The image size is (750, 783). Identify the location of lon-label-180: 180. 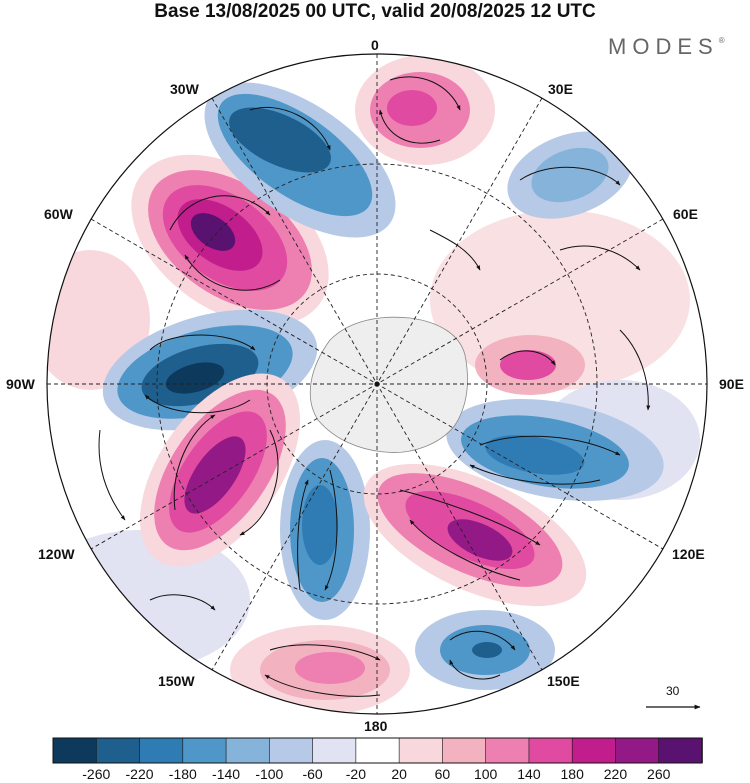
(376, 726).